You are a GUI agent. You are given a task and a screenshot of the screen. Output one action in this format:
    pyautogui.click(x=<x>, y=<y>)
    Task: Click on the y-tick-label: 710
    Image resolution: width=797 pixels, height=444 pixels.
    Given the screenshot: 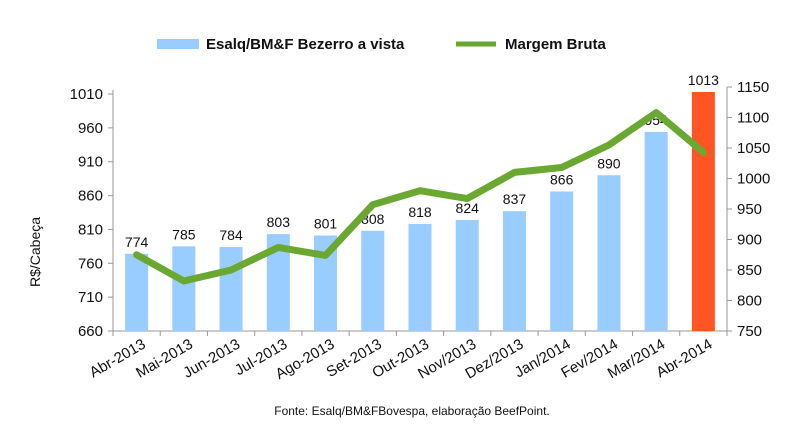 What is the action you would take?
    pyautogui.click(x=90, y=297)
    